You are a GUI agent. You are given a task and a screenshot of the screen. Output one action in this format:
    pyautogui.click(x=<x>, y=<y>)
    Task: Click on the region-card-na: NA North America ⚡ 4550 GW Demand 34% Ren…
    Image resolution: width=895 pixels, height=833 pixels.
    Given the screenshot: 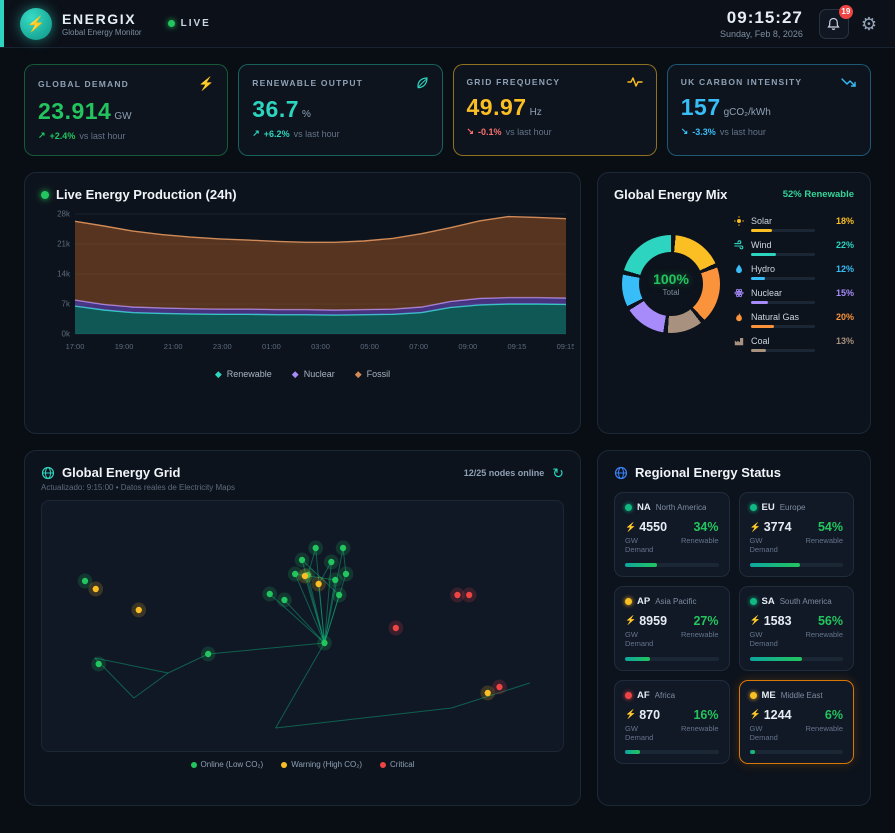 What is the action you would take?
    pyautogui.click(x=672, y=534)
    